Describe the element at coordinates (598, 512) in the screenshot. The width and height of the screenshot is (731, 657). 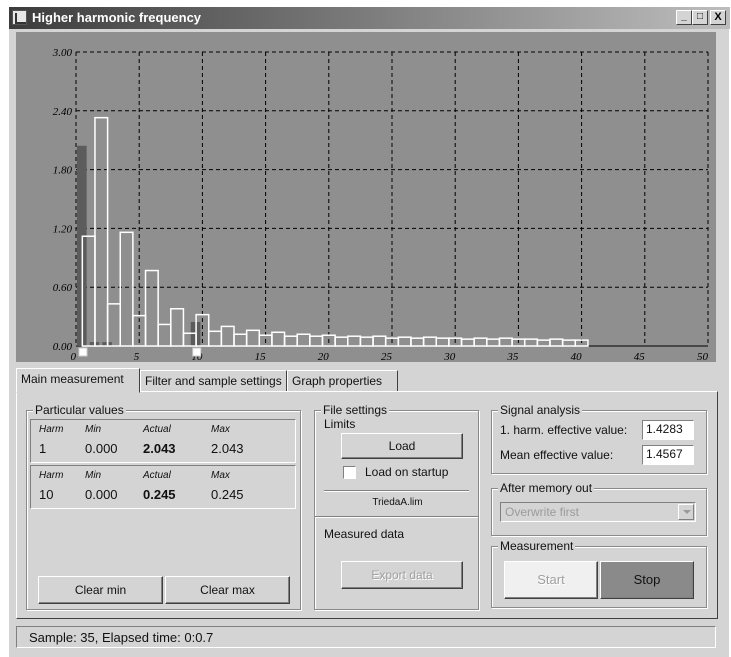
I see `memory-mode-select: Overwrite first` at that location.